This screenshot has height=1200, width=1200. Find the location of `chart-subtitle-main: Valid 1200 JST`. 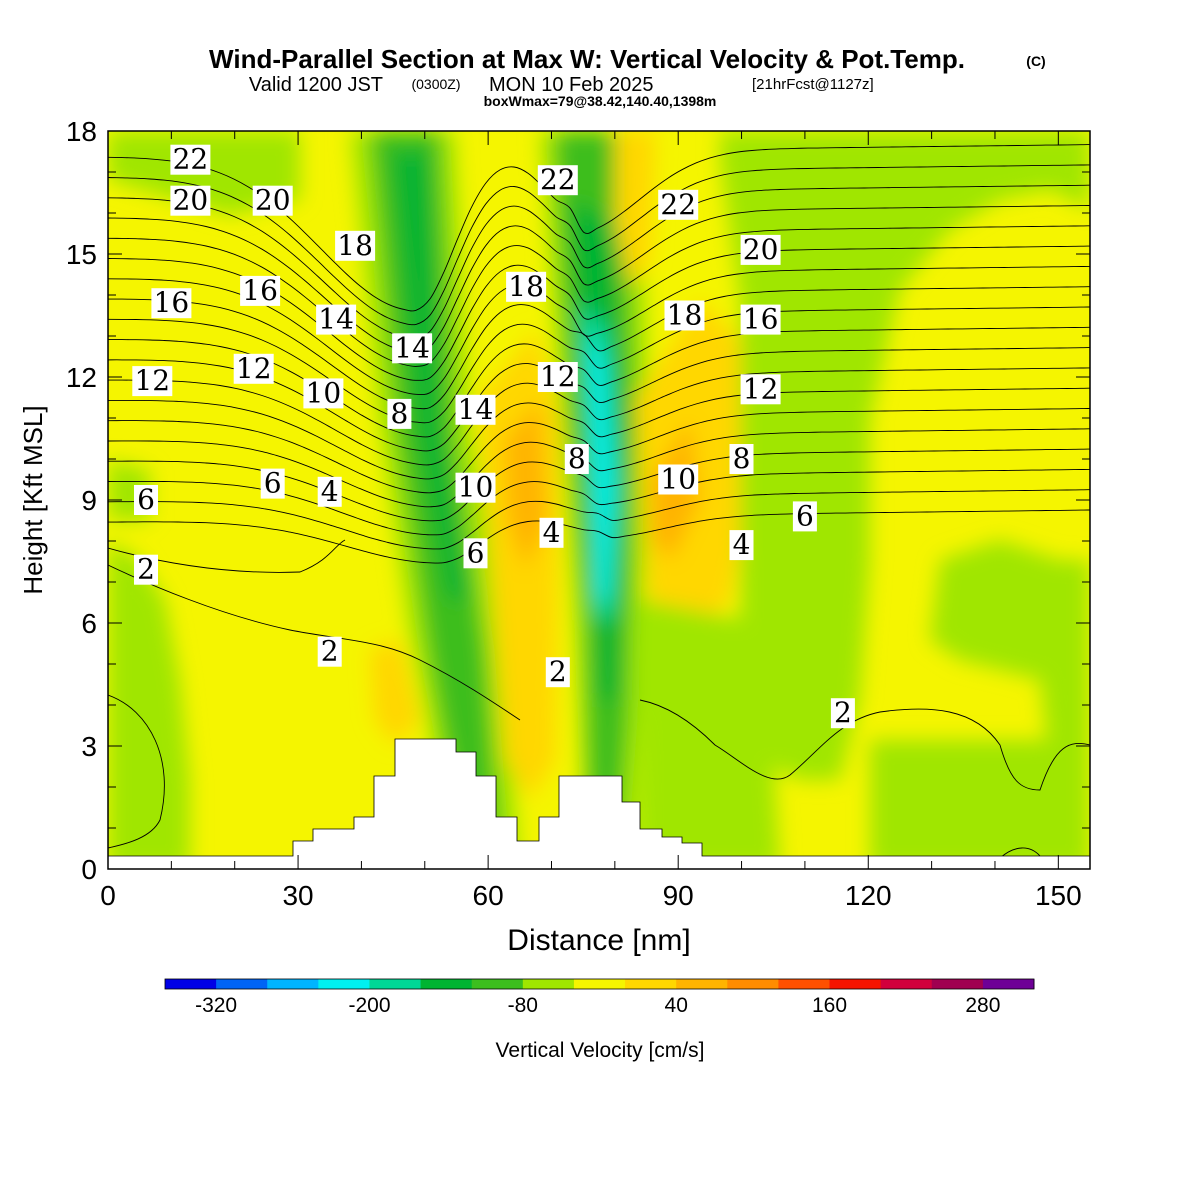

chart-subtitle-main: Valid 1200 JST is located at coordinates (316, 85).